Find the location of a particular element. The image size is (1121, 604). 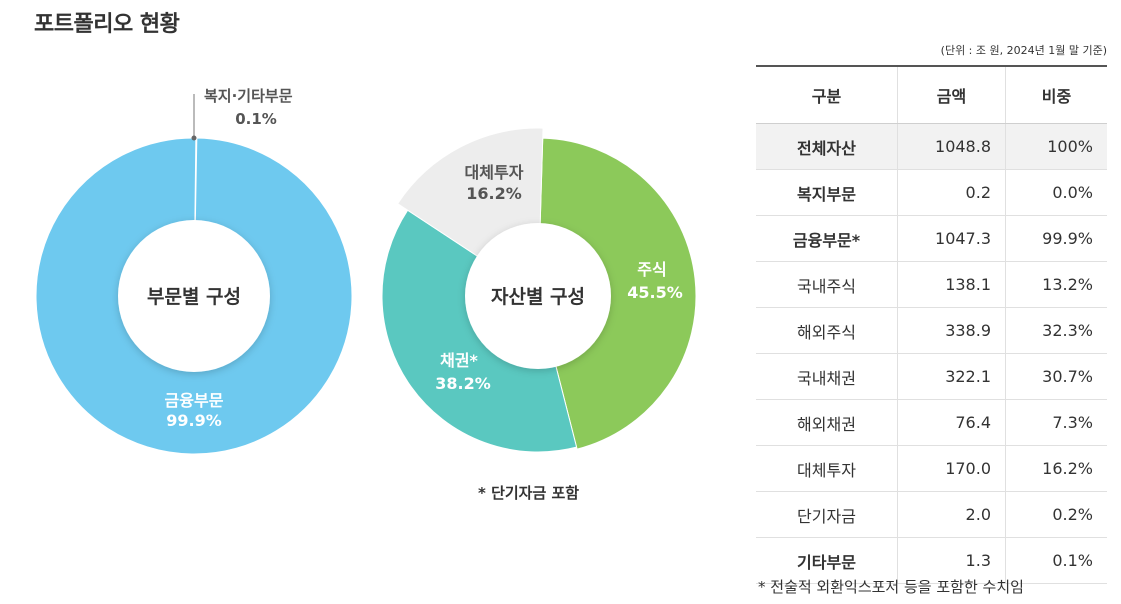

leader-dot is located at coordinates (194, 138).